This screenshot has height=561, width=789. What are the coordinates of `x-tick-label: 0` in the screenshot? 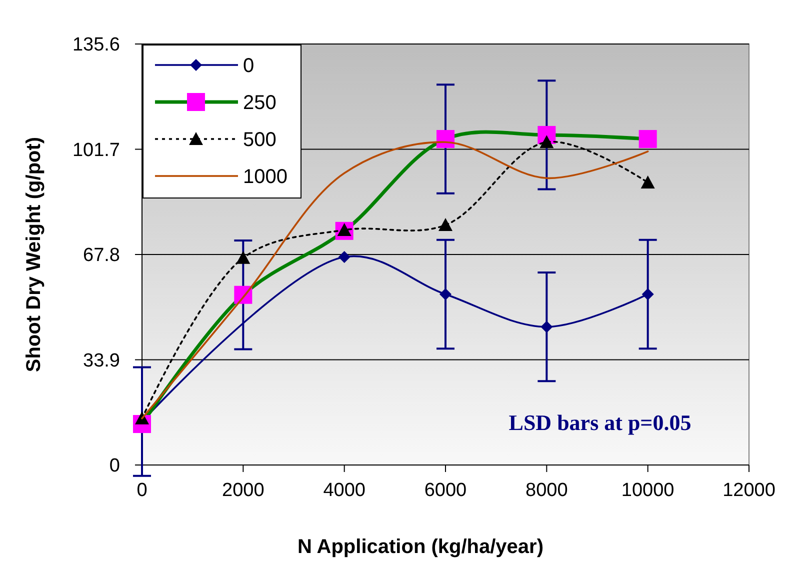 It's located at (142, 490).